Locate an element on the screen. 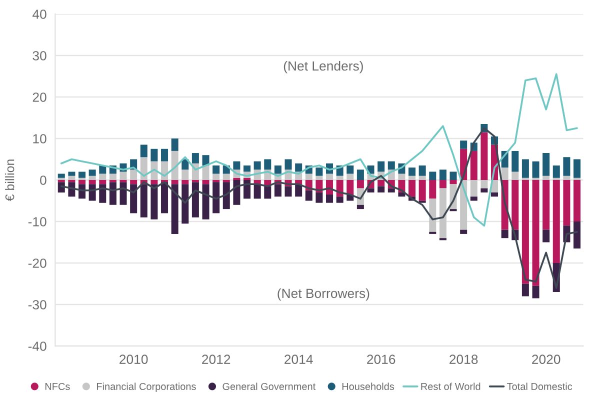 The image size is (600, 400). x-tick-label: 2020 is located at coordinates (546, 359).